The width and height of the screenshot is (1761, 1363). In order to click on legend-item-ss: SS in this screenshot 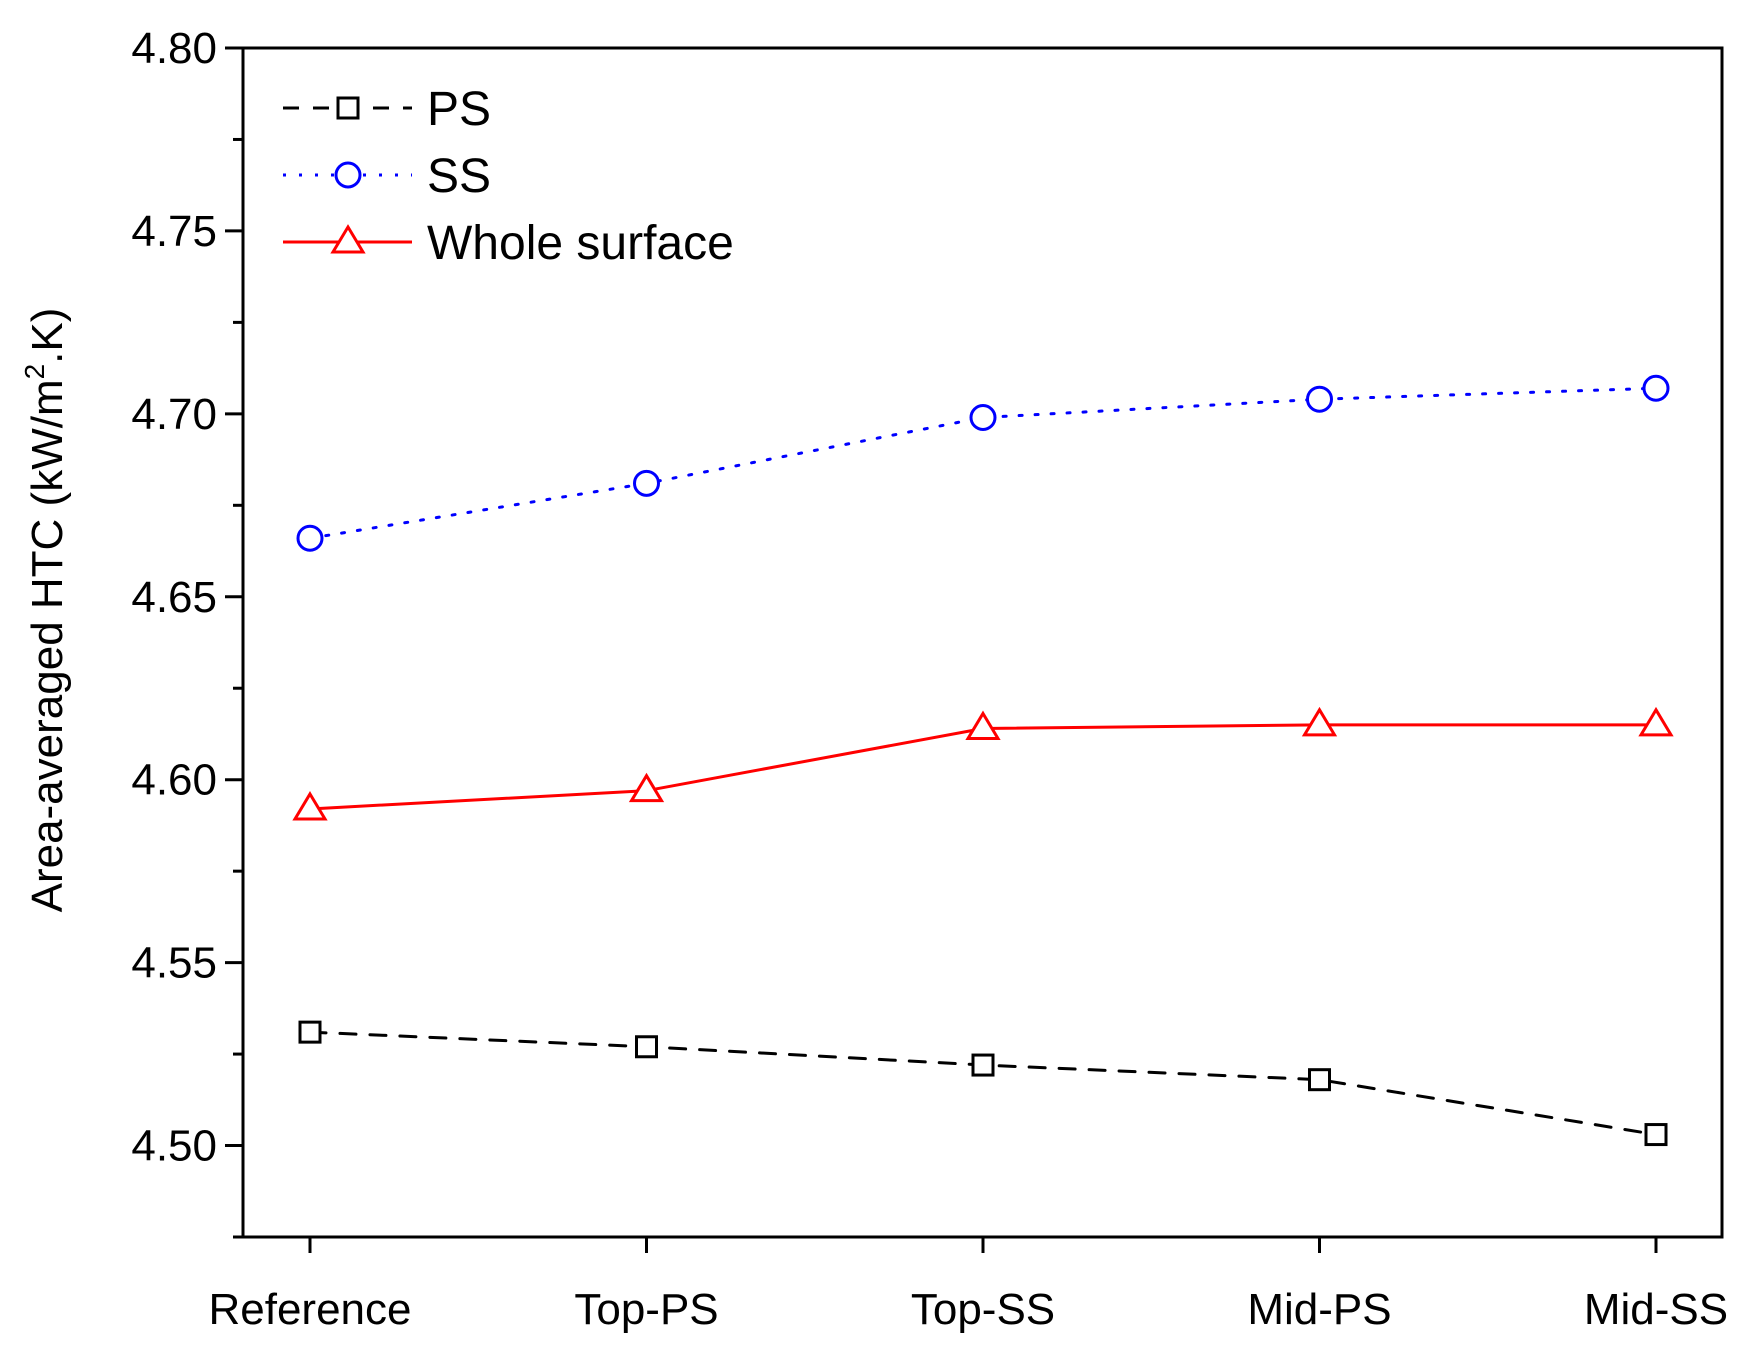, I will do `click(387, 176)`.